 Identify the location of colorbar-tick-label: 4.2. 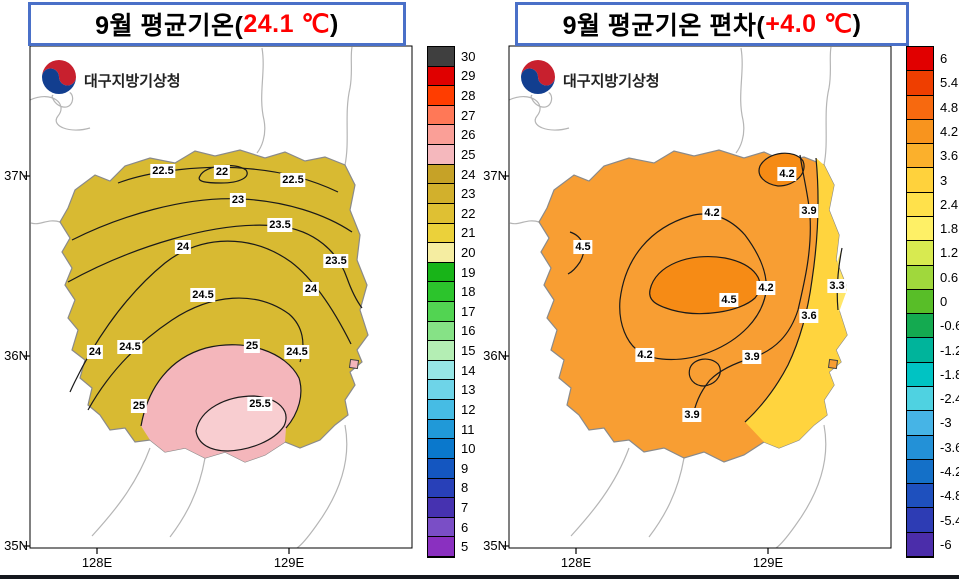
(949, 131).